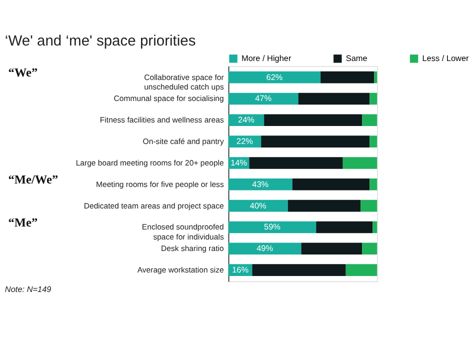 The image size is (474, 360). What do you see at coordinates (357, 59) in the screenshot?
I see `legend-label: Same` at bounding box center [357, 59].